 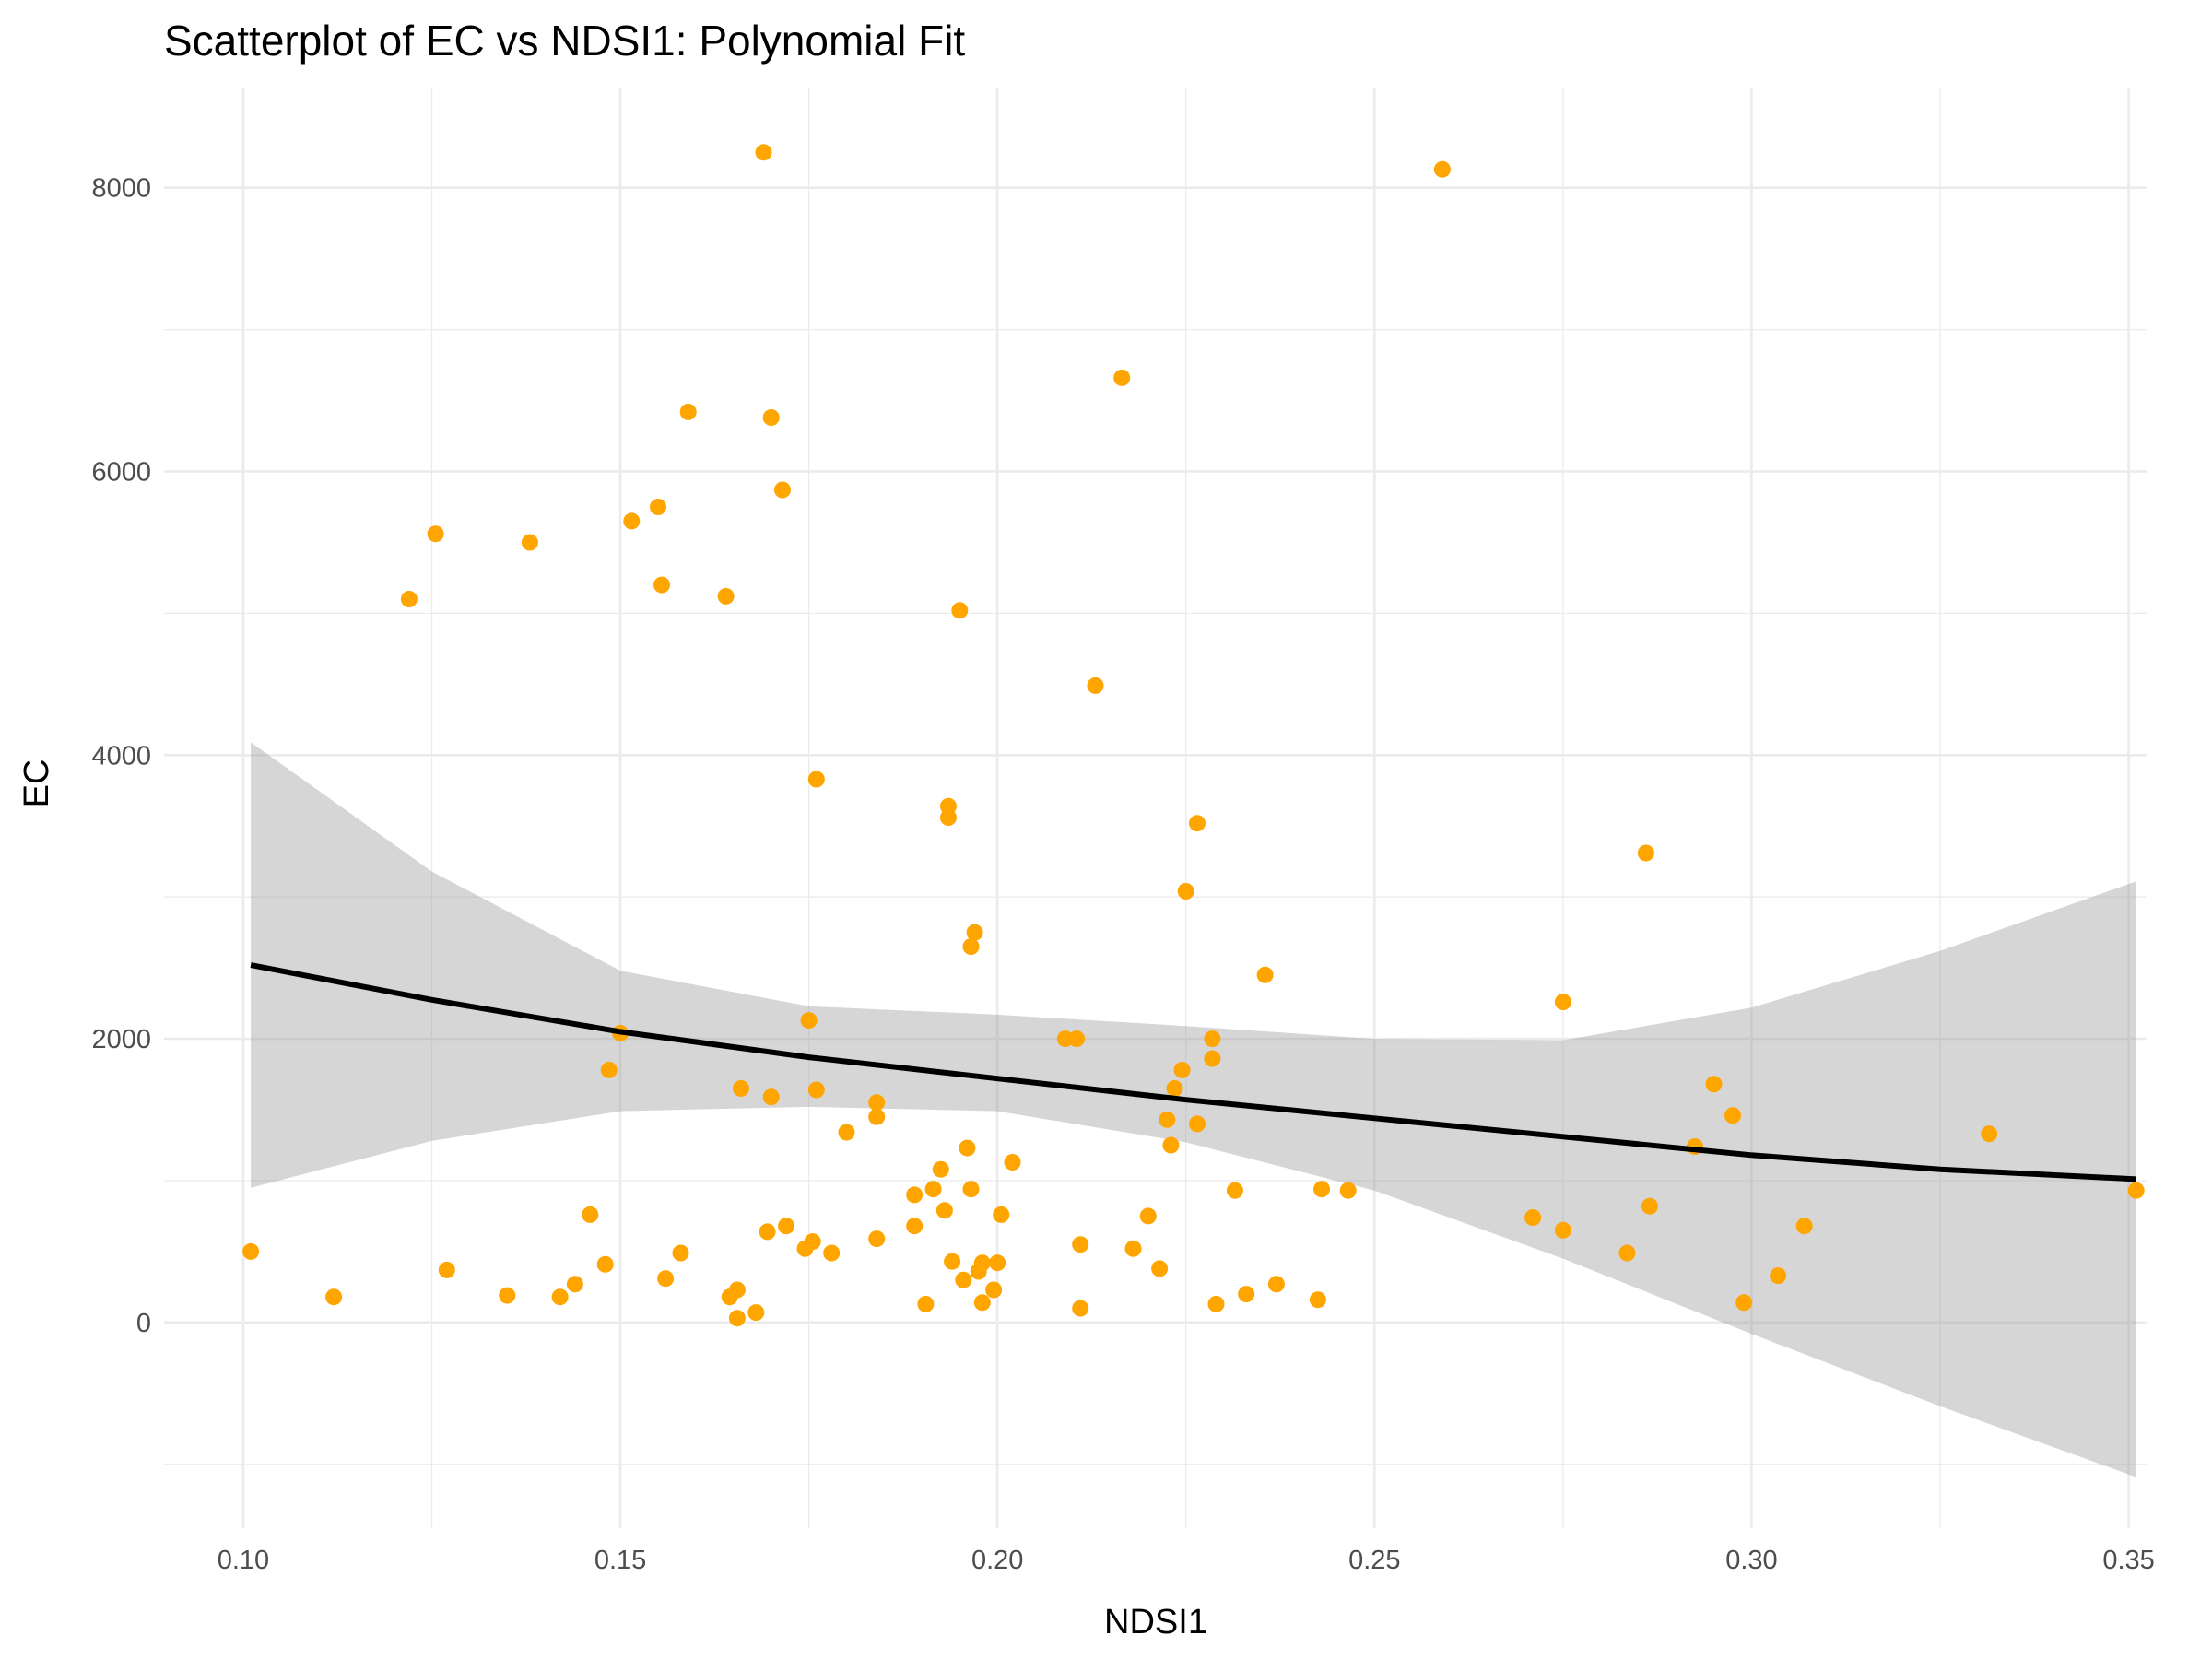 I want to click on y-tick-label: 4000, so click(x=121, y=756).